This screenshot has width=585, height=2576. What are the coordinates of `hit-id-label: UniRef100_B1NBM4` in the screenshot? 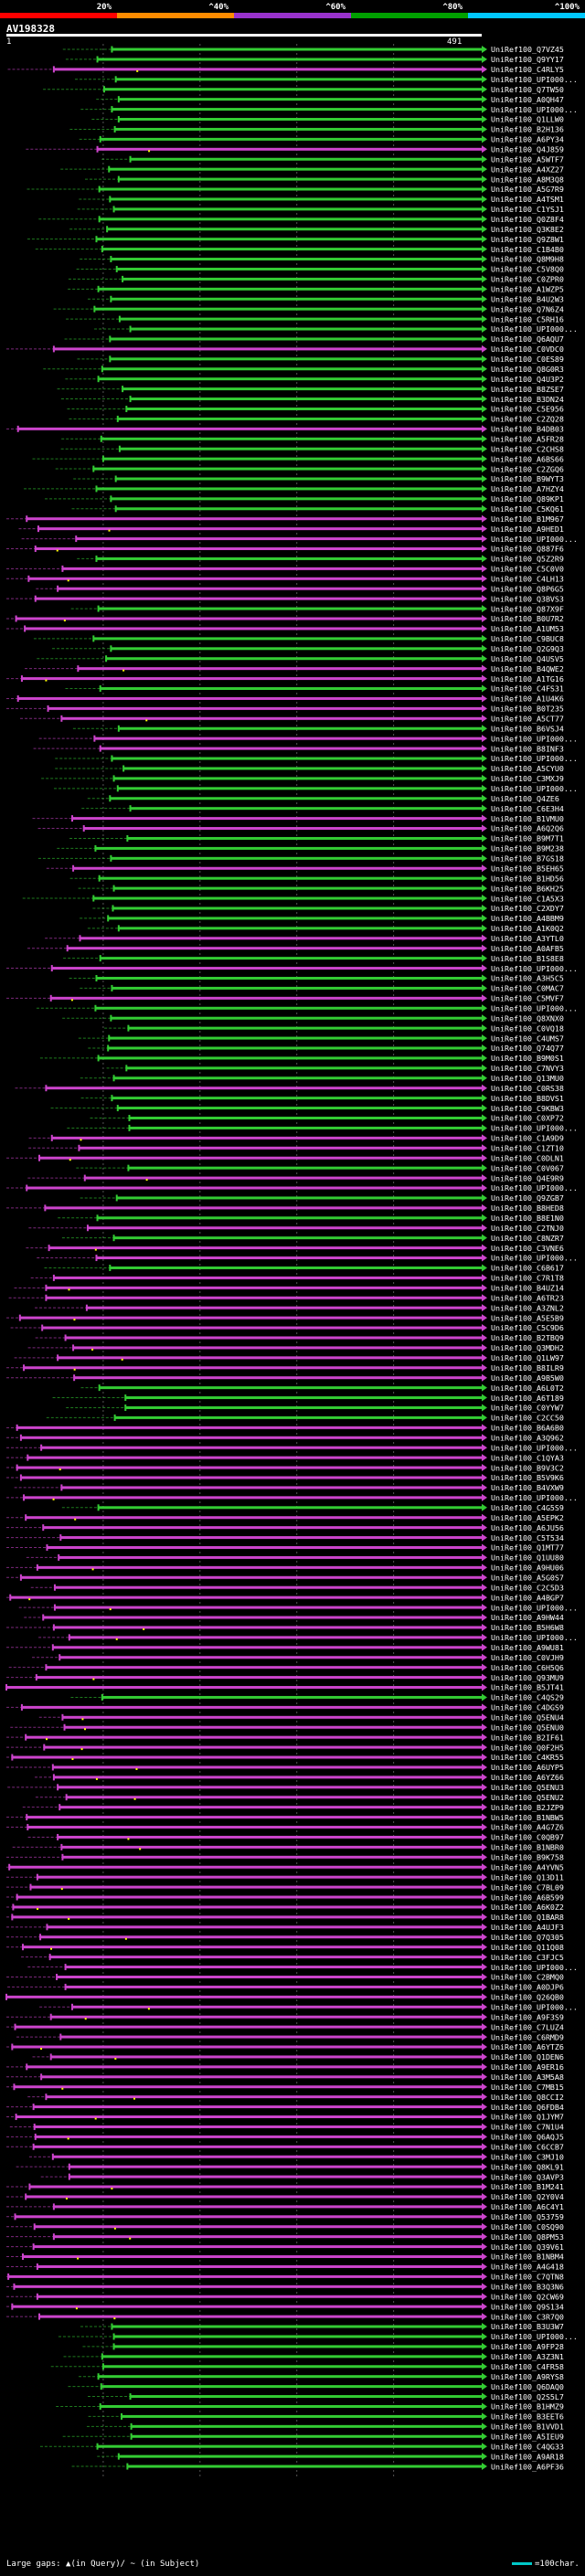 It's located at (528, 2257).